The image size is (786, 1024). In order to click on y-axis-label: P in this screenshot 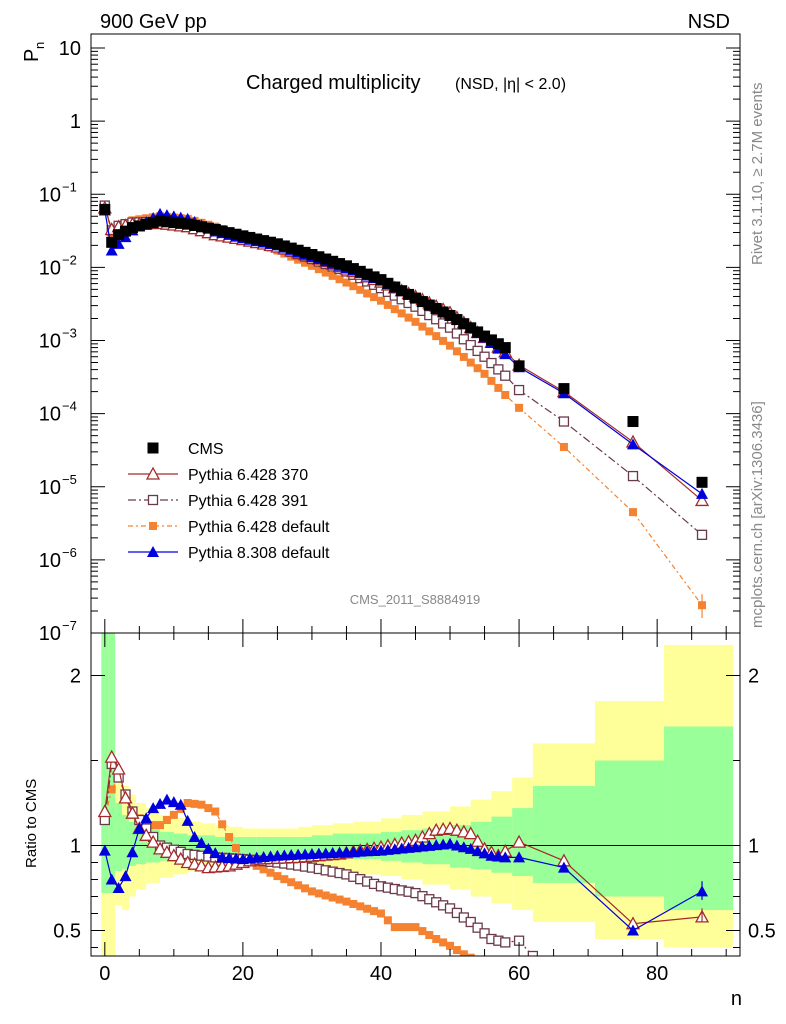, I will do `click(32, 55)`.